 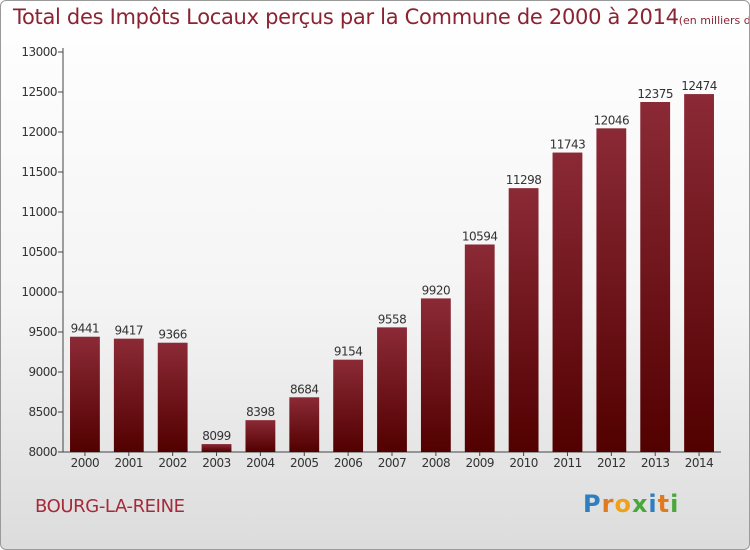 I want to click on bar-value-label: 12375, so click(x=655, y=94).